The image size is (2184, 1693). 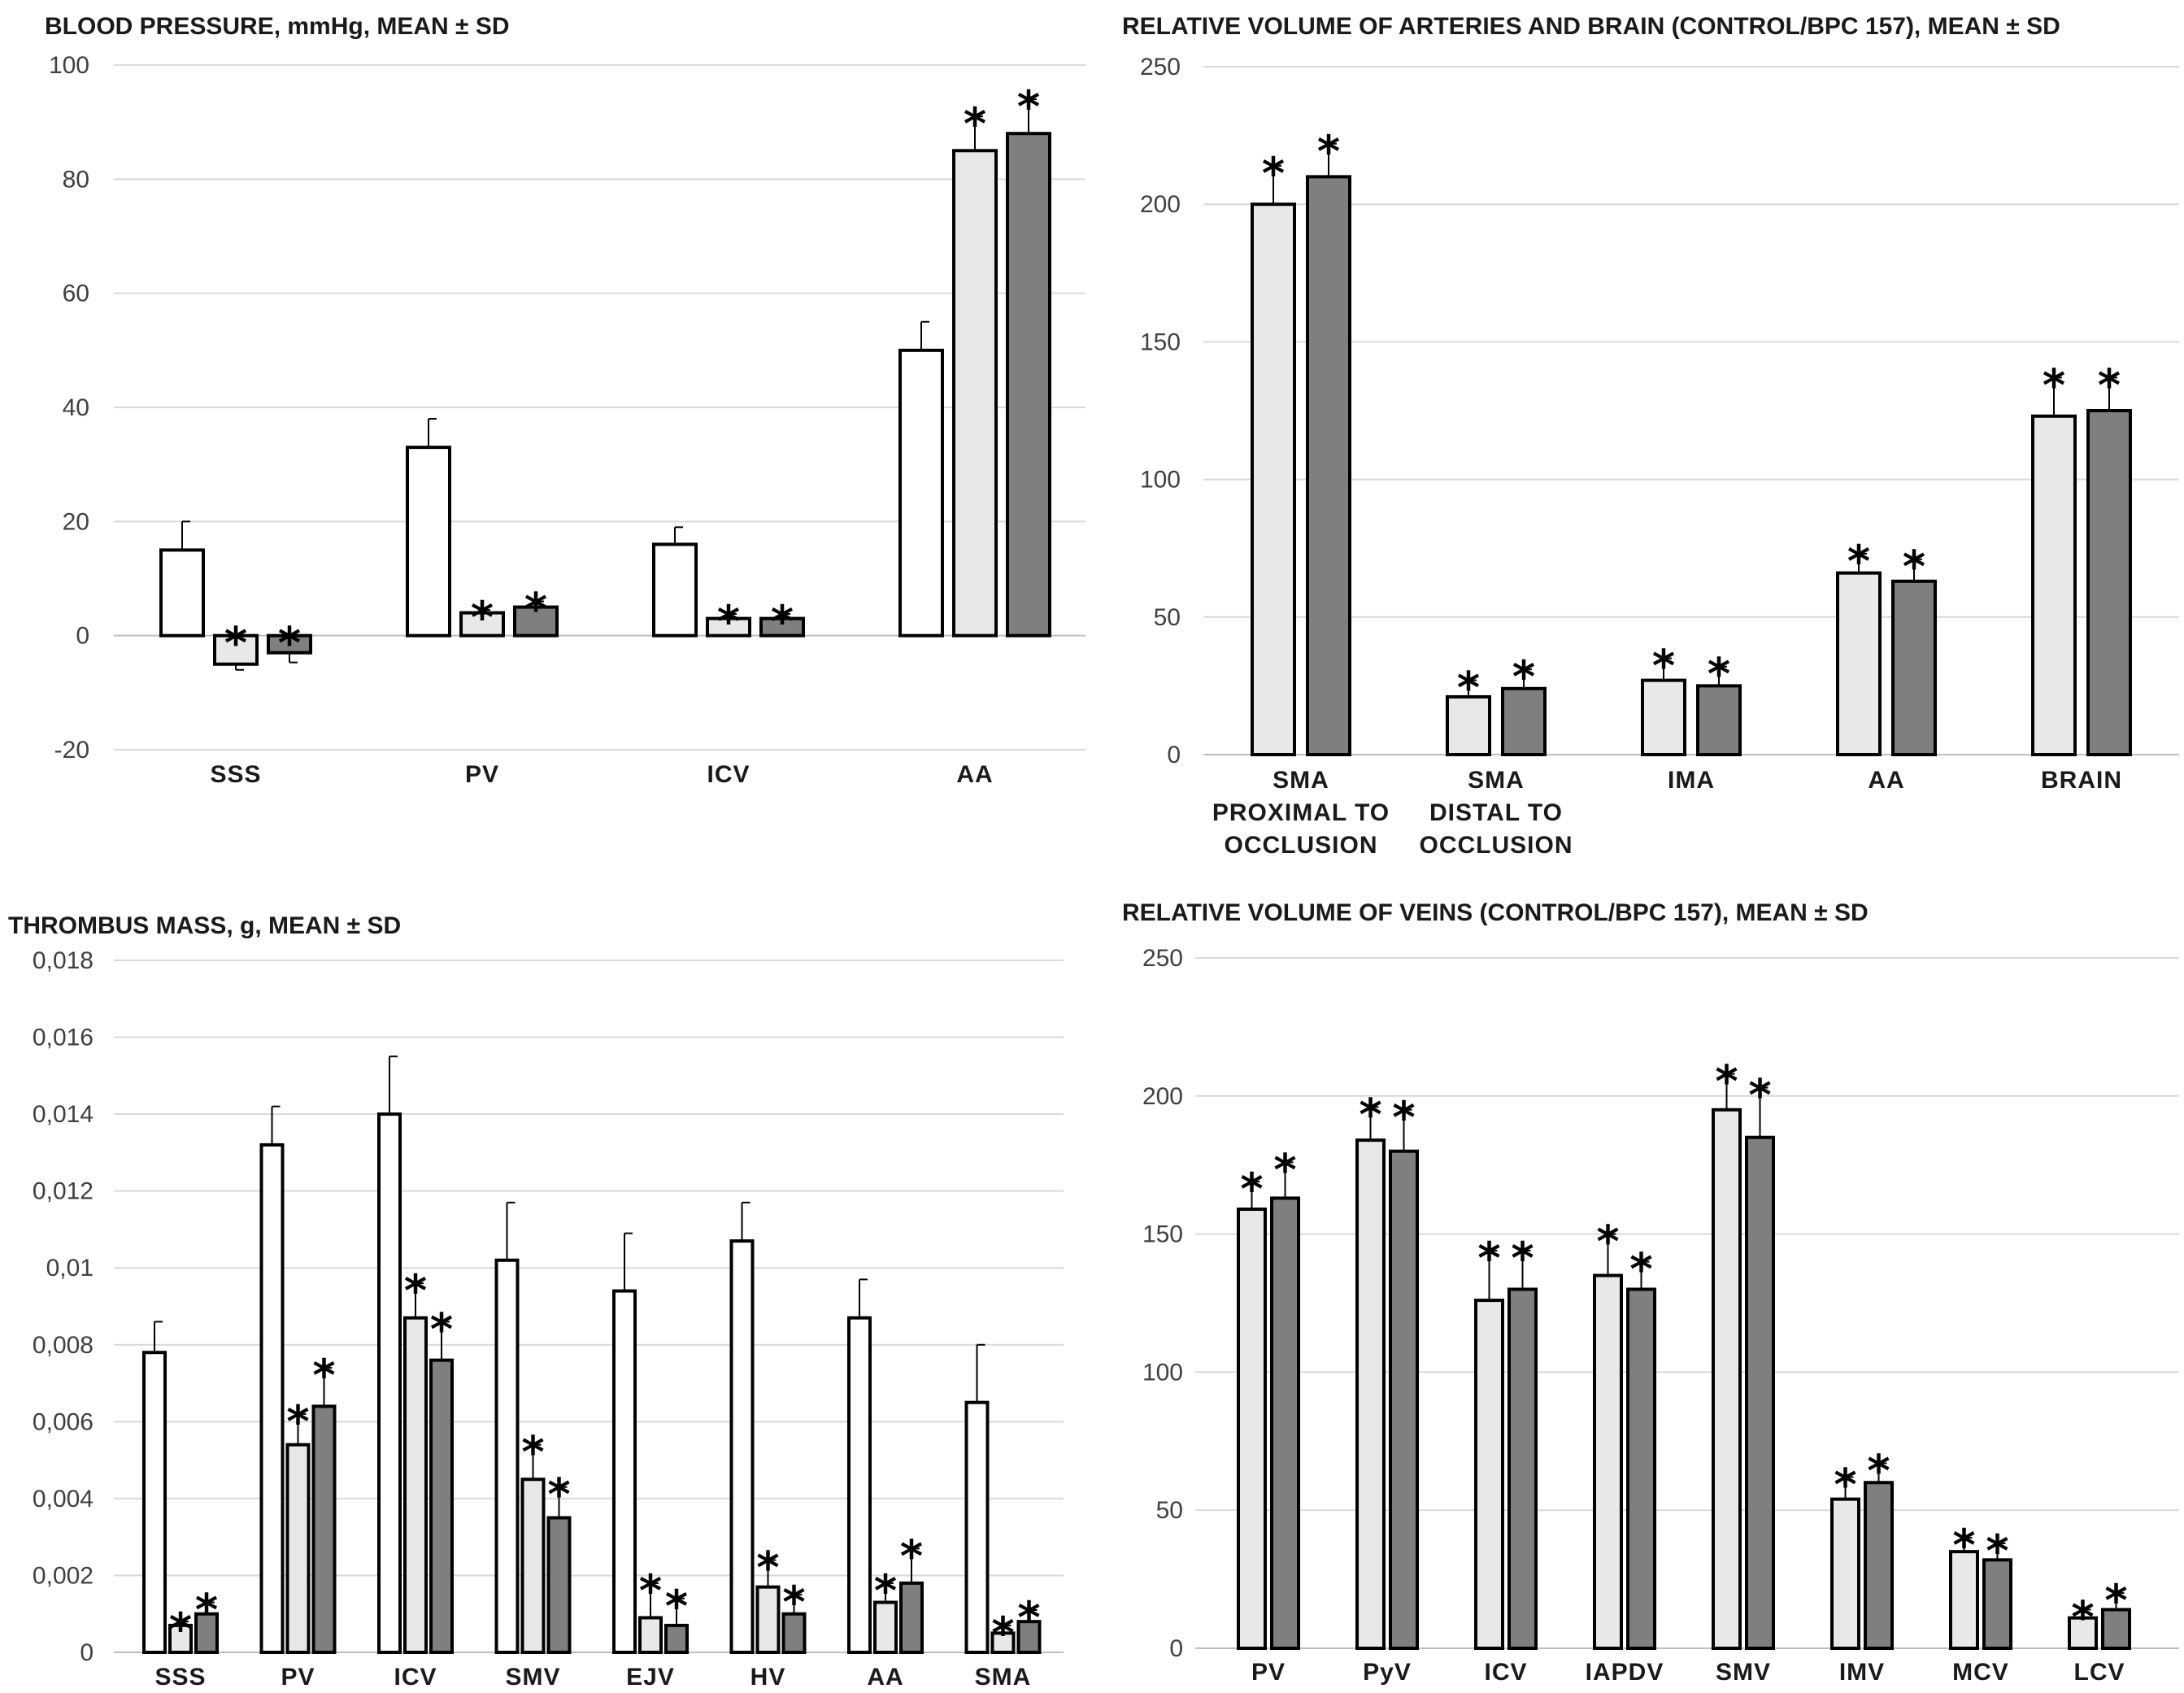 I want to click on x-category-label: SSS, so click(x=236, y=775).